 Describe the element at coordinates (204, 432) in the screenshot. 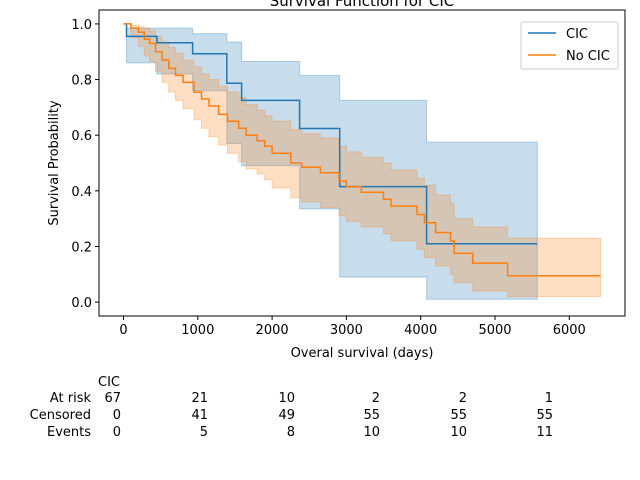

I see `risk-value-events: 5` at that location.